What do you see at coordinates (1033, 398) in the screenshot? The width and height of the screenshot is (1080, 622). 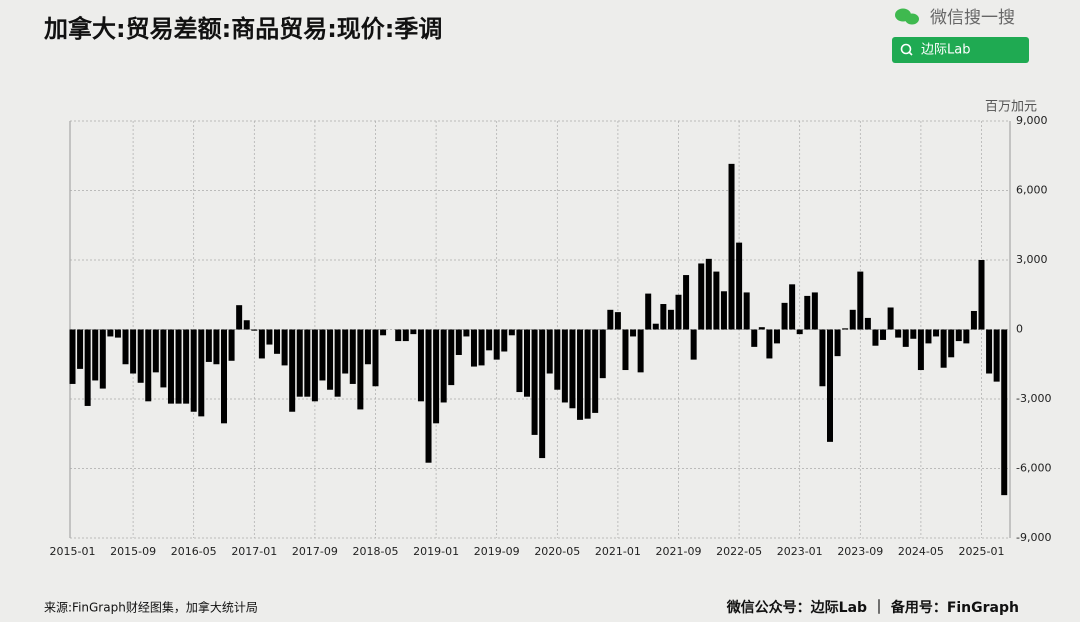 I see `y-tick-label: -3,000` at bounding box center [1033, 398].